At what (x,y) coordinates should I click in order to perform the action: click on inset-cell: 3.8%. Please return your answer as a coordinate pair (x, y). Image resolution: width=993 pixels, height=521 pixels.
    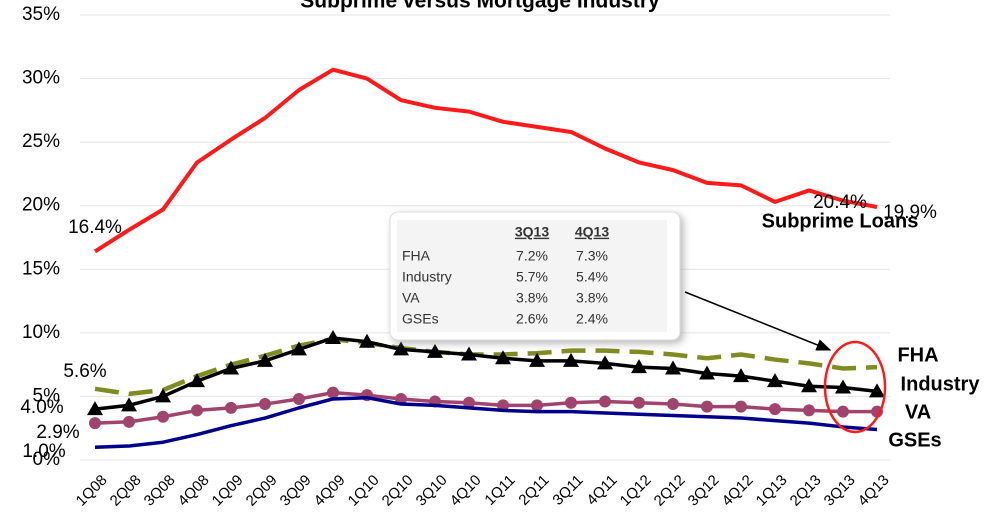
    Looking at the image, I should click on (592, 298).